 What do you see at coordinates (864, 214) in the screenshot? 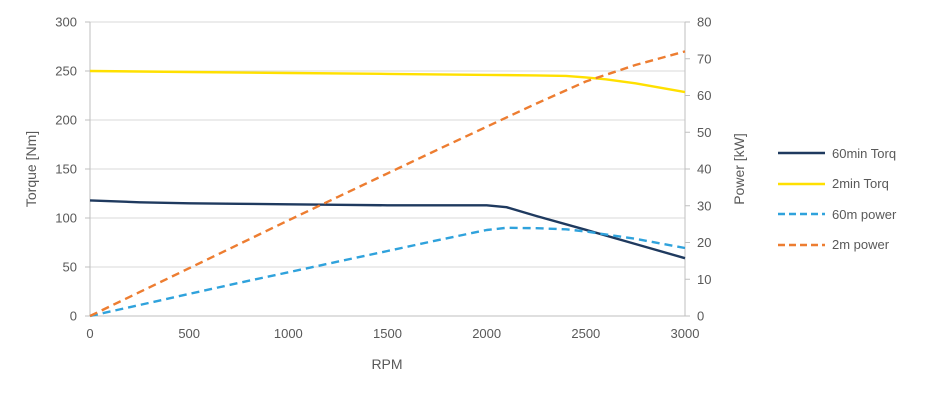
I see `legend-label-60m-power: 60m power` at bounding box center [864, 214].